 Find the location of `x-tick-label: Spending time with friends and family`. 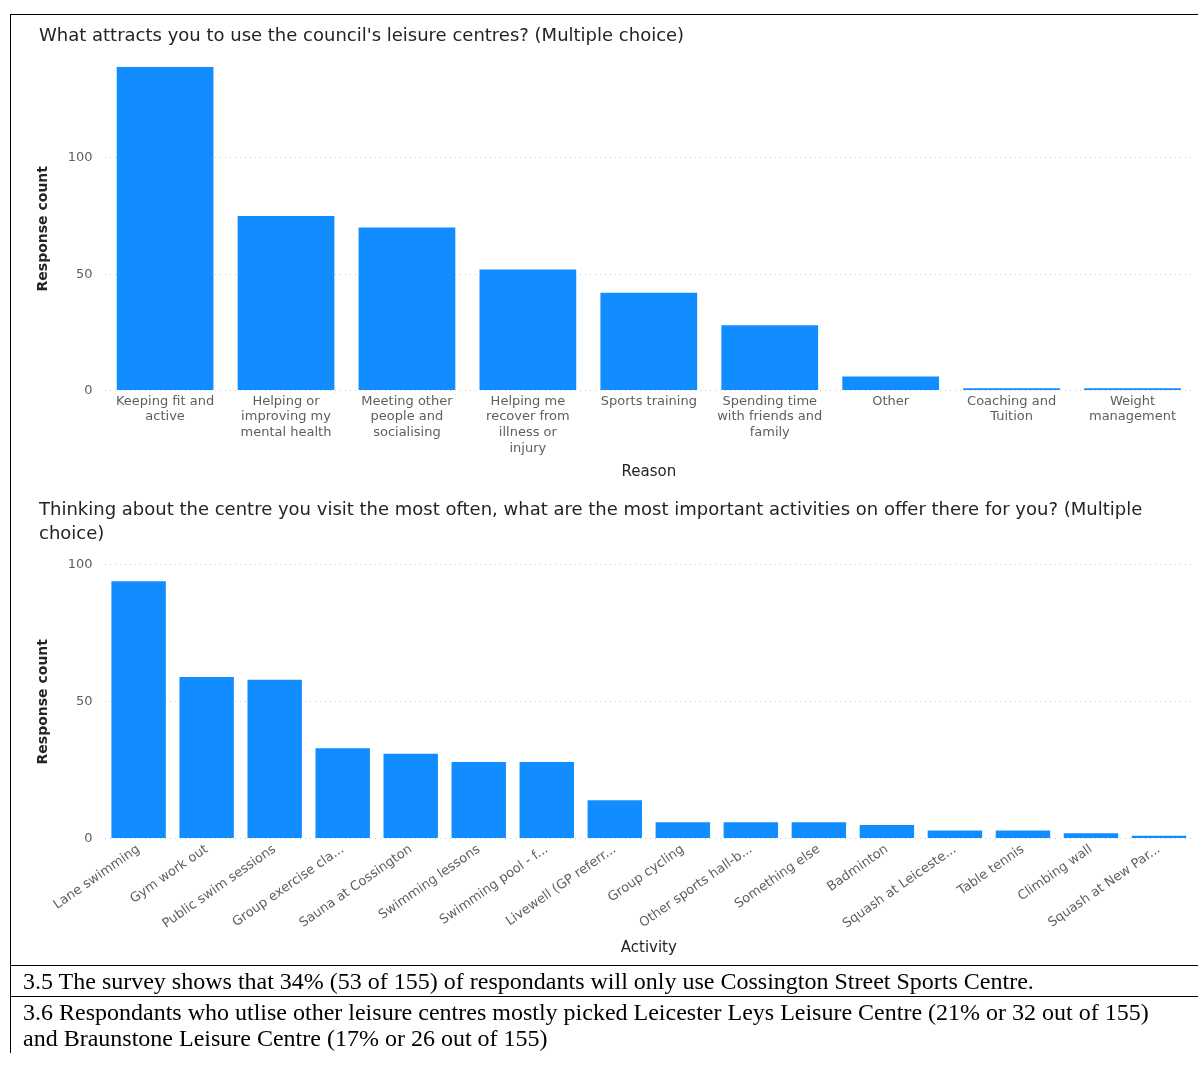

x-tick-label: Spending time with friends and family is located at coordinates (770, 415).